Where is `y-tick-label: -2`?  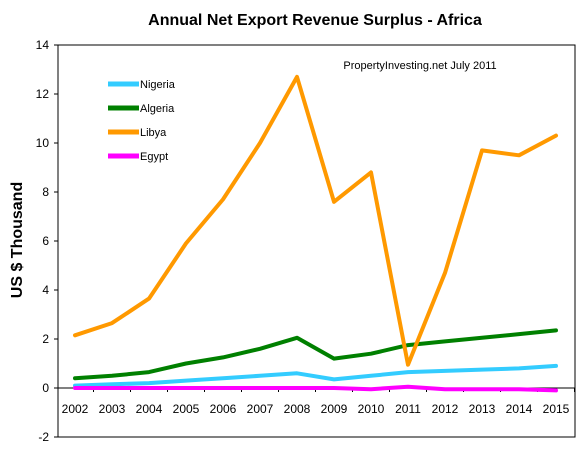 y-tick-label: -2 is located at coordinates (43, 437).